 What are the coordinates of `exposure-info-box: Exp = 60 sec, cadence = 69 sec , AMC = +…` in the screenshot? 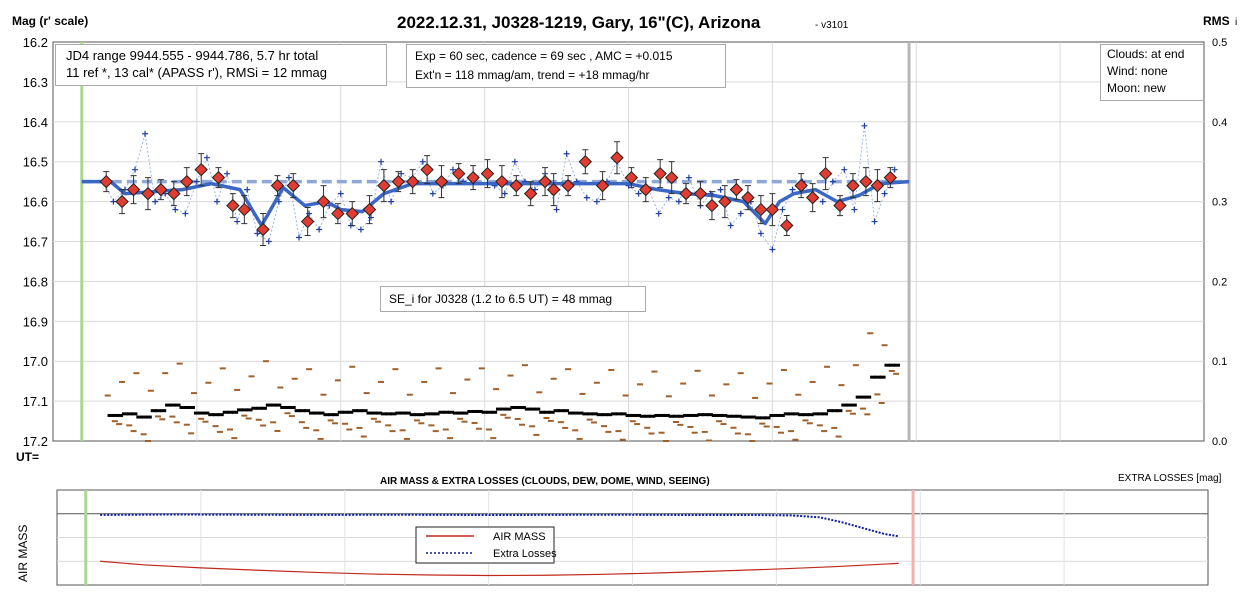 It's located at (566, 66).